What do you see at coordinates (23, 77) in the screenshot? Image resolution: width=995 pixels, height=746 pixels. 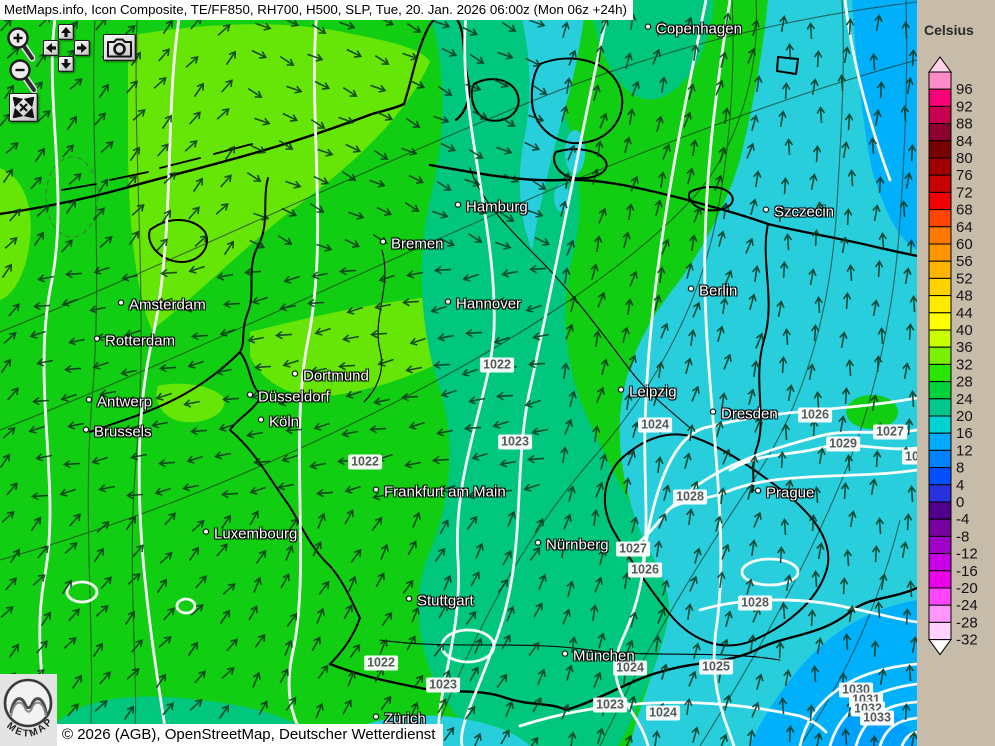 I see `zoom-out-button` at bounding box center [23, 77].